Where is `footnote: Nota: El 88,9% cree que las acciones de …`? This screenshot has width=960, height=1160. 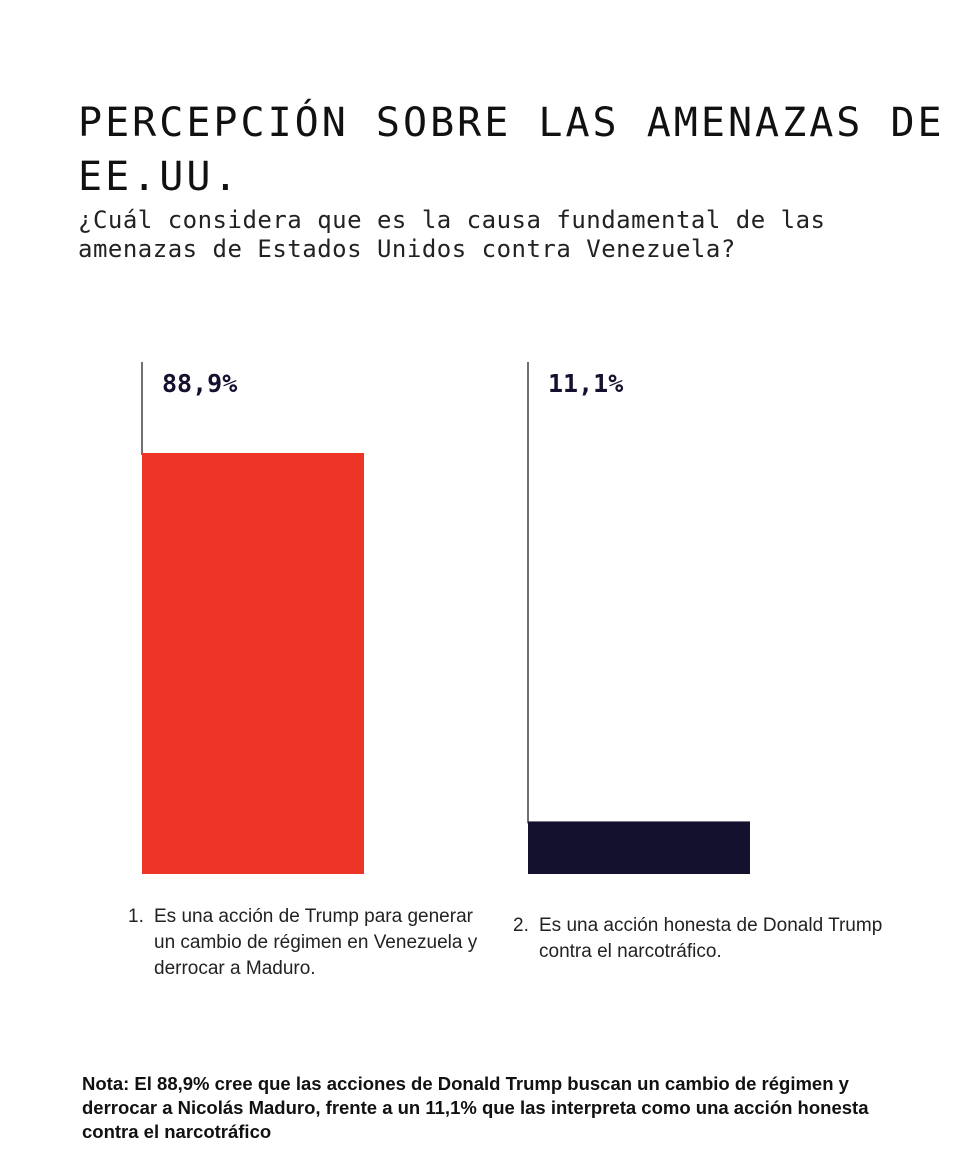
footnote: Nota: El 88,9% cree que las acciones de … is located at coordinates (475, 1107).